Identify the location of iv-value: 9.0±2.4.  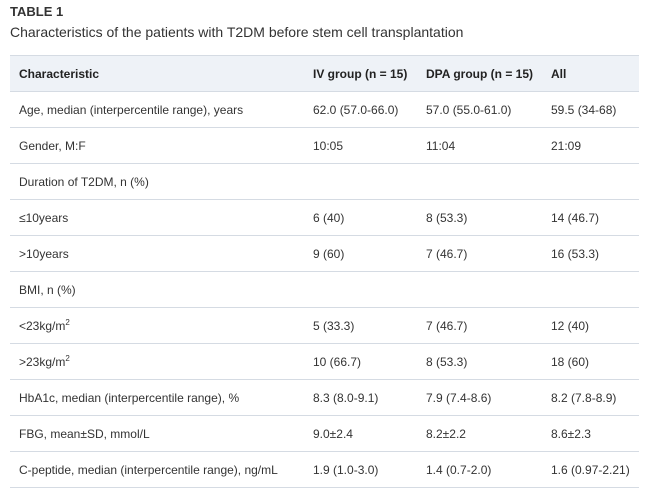
(360, 433).